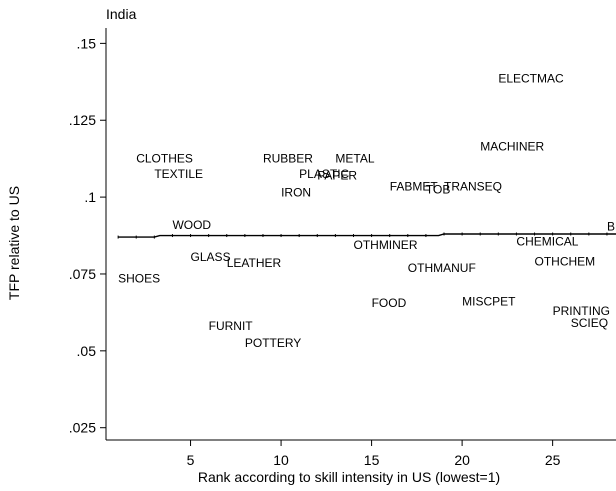 This screenshot has width=616, height=491. Describe the element at coordinates (178, 174) in the screenshot. I see `point-label-textile: TEXTILE` at that location.